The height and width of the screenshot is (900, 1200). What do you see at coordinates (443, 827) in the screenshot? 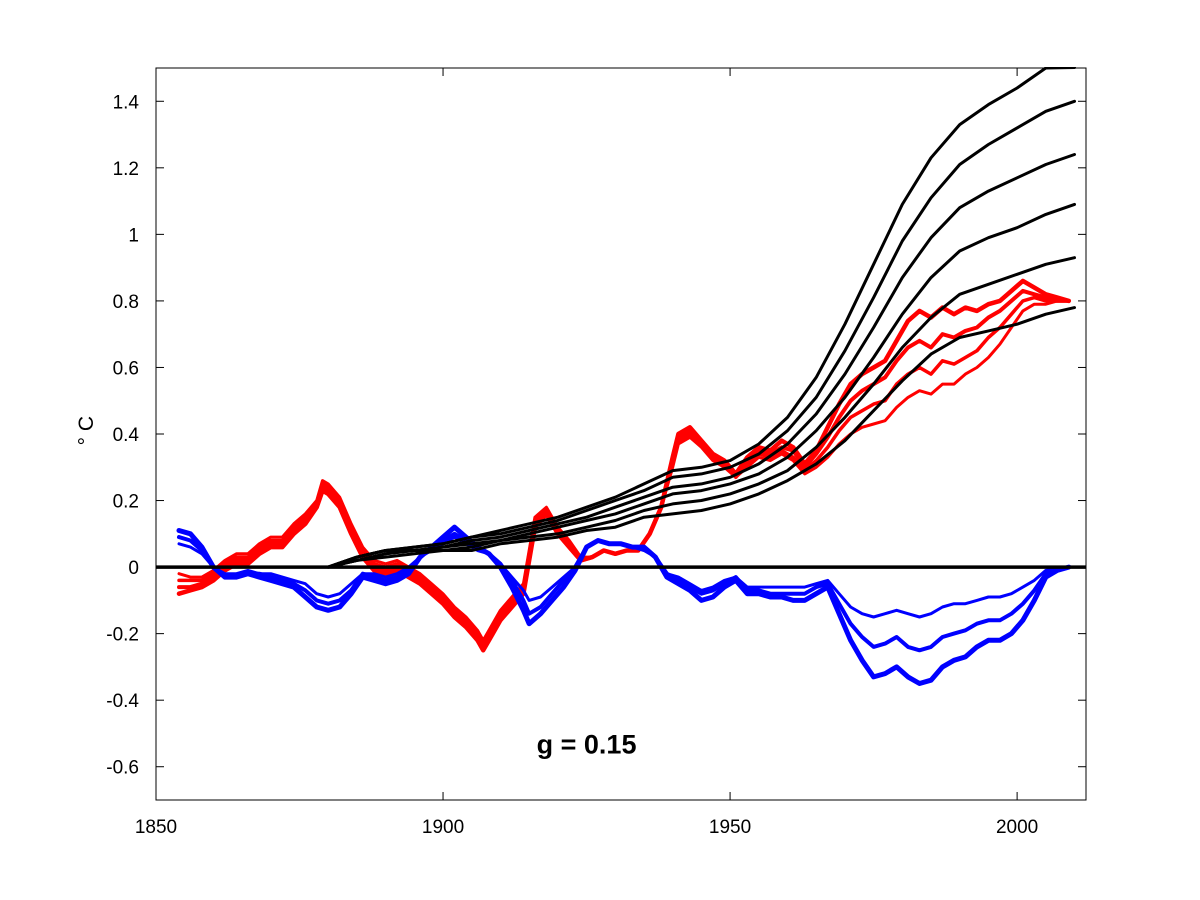
I see `x-tick-label: 1900` at bounding box center [443, 827].